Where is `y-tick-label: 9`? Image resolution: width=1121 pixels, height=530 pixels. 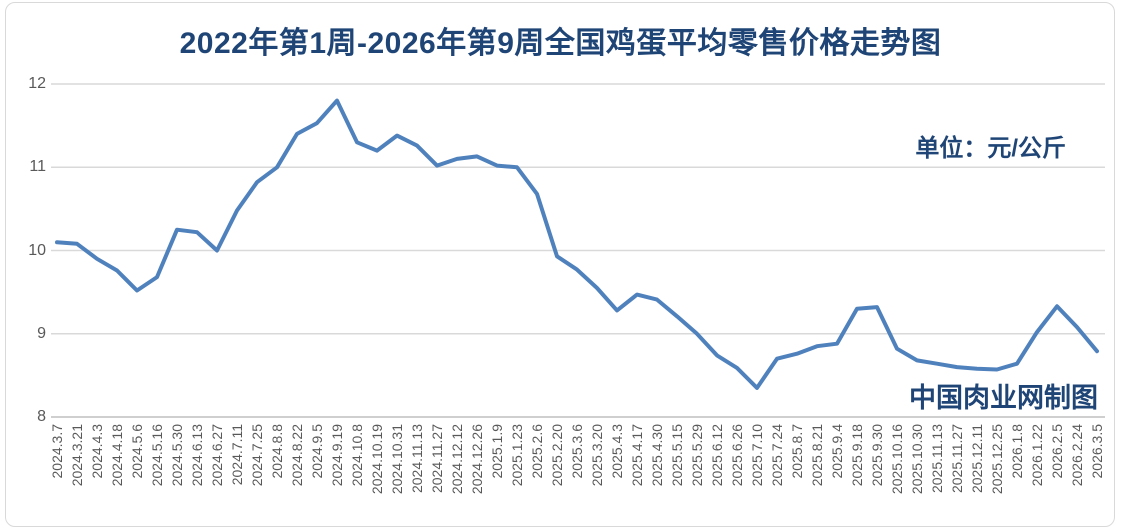
y-tick-label: 9 is located at coordinates (41, 333).